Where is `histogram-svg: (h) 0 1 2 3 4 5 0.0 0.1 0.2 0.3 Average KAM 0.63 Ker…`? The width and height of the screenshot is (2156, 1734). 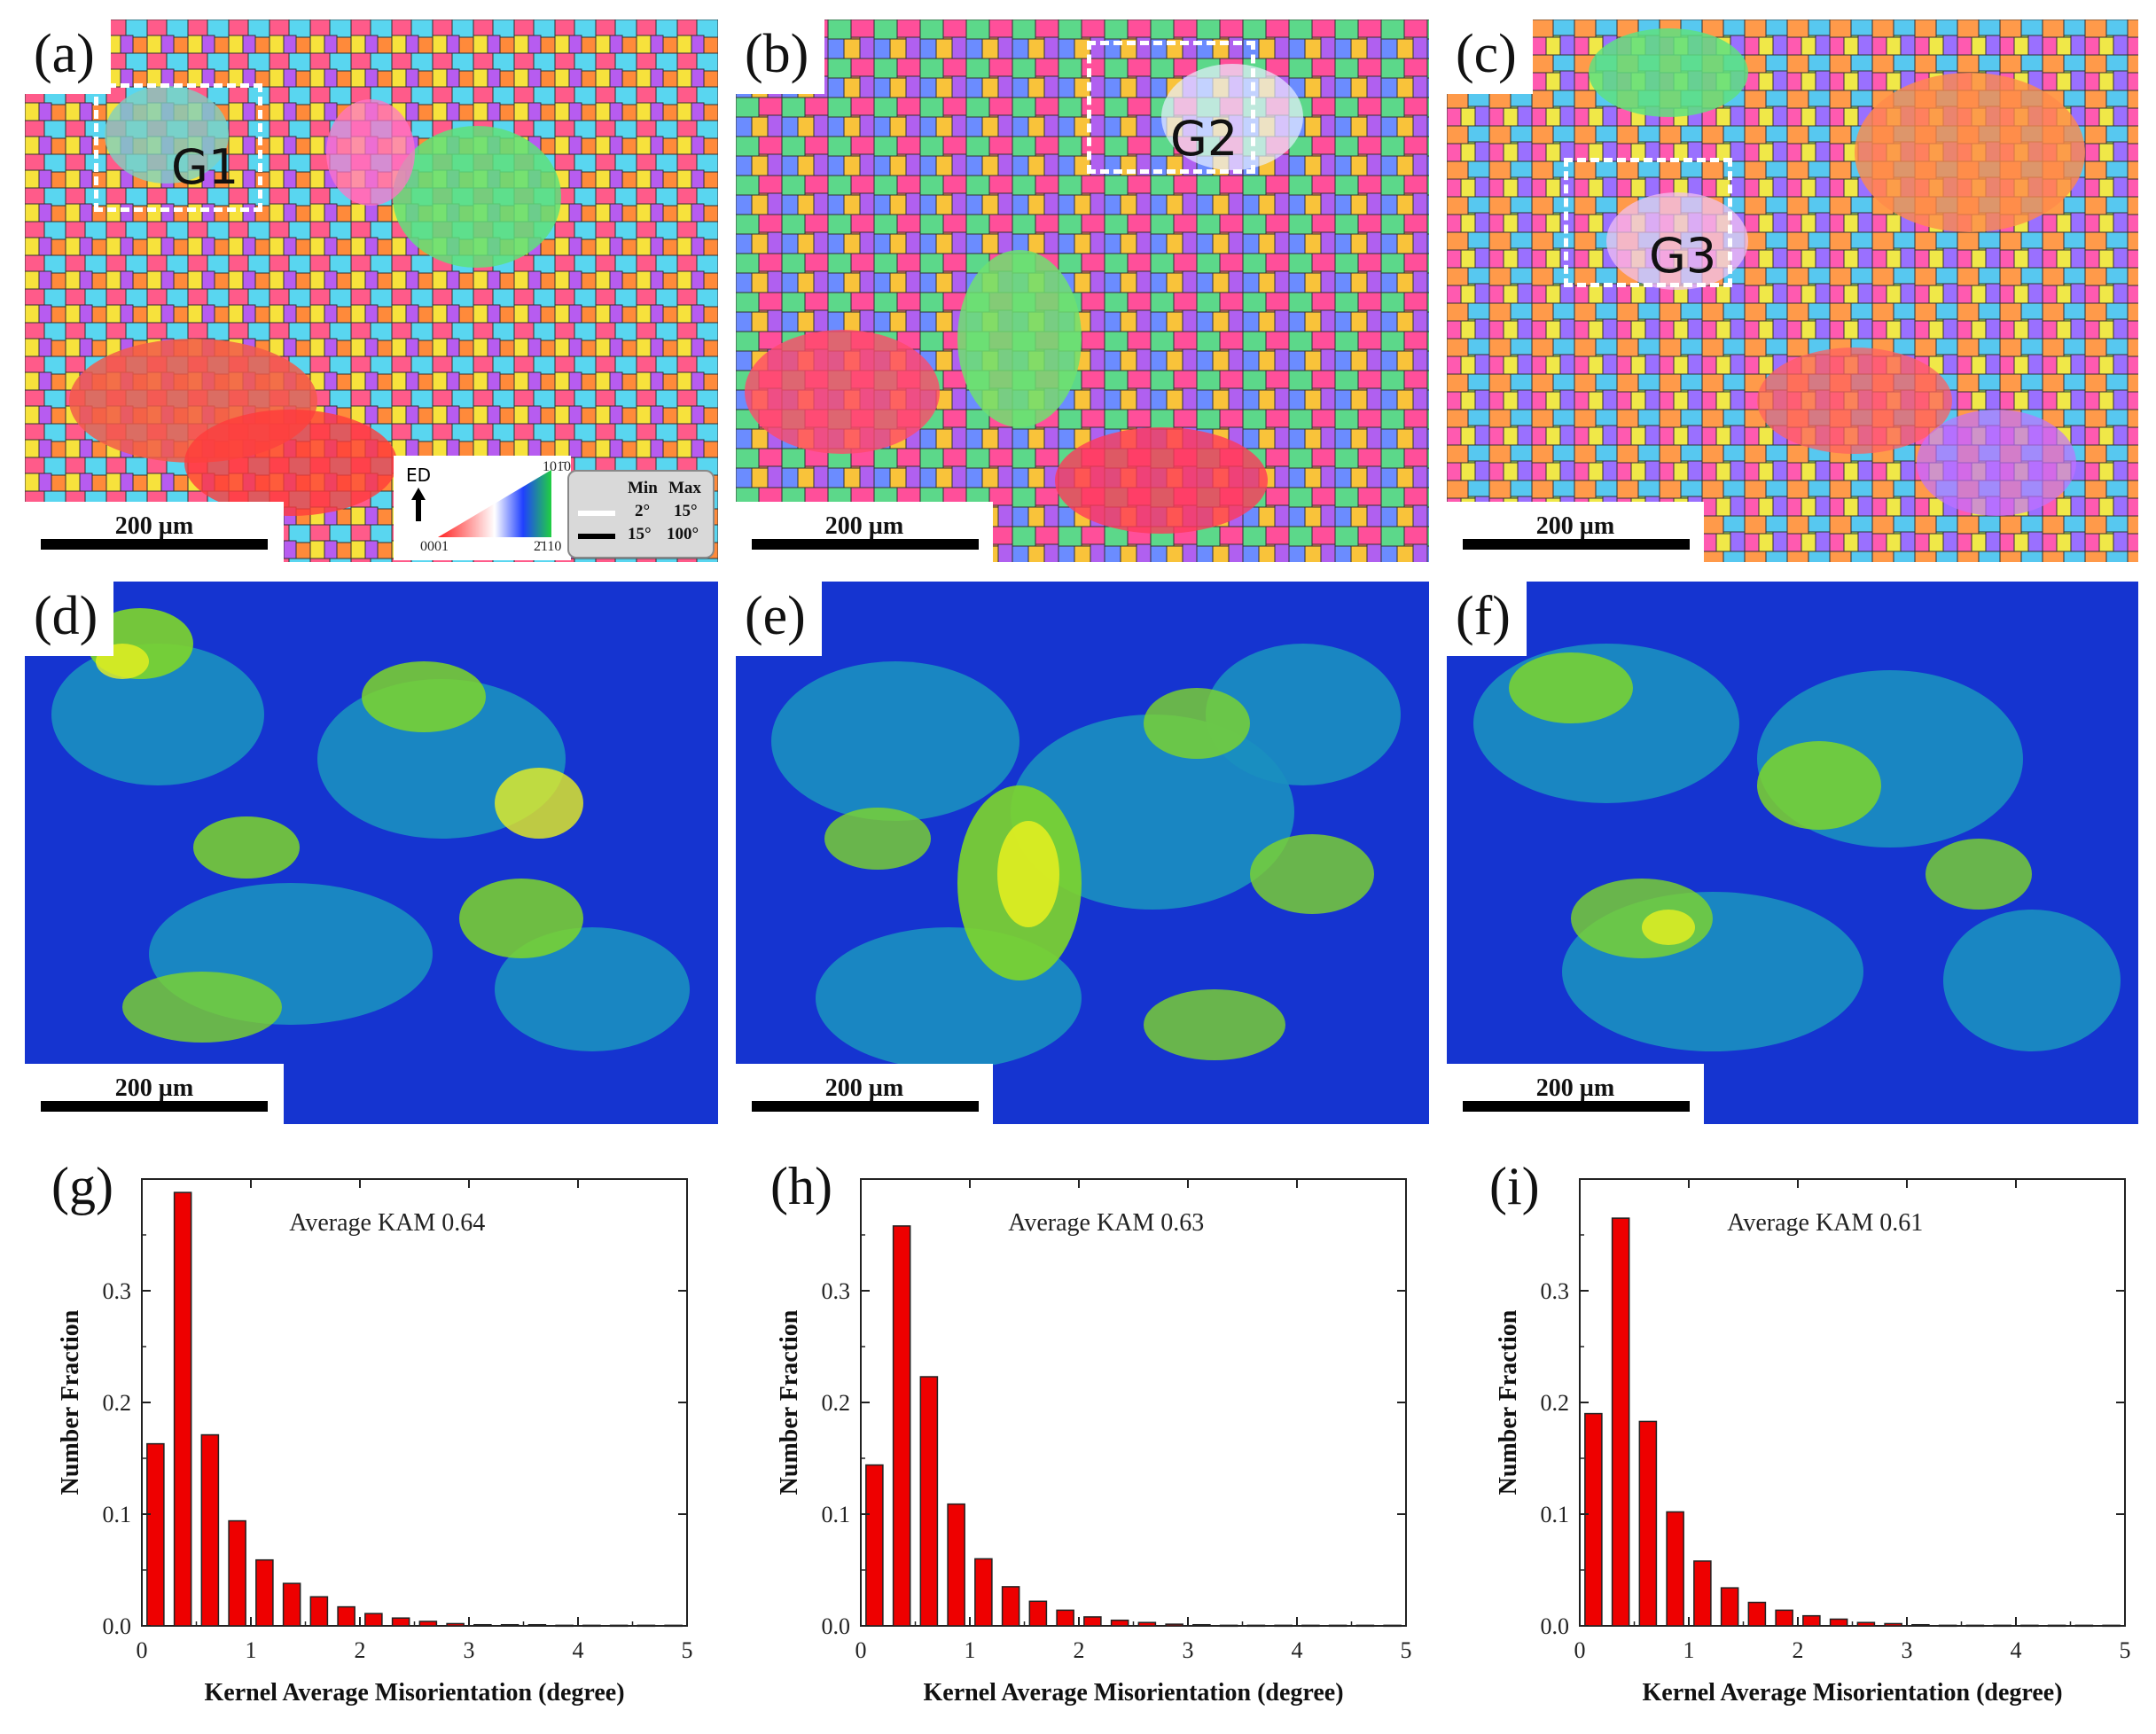
histogram-svg: (h) 0 1 2 3 4 5 0.0 0.1 0.2 0.3 Average KAM 0.63 Ker… is located at coordinates (1091, 1432).